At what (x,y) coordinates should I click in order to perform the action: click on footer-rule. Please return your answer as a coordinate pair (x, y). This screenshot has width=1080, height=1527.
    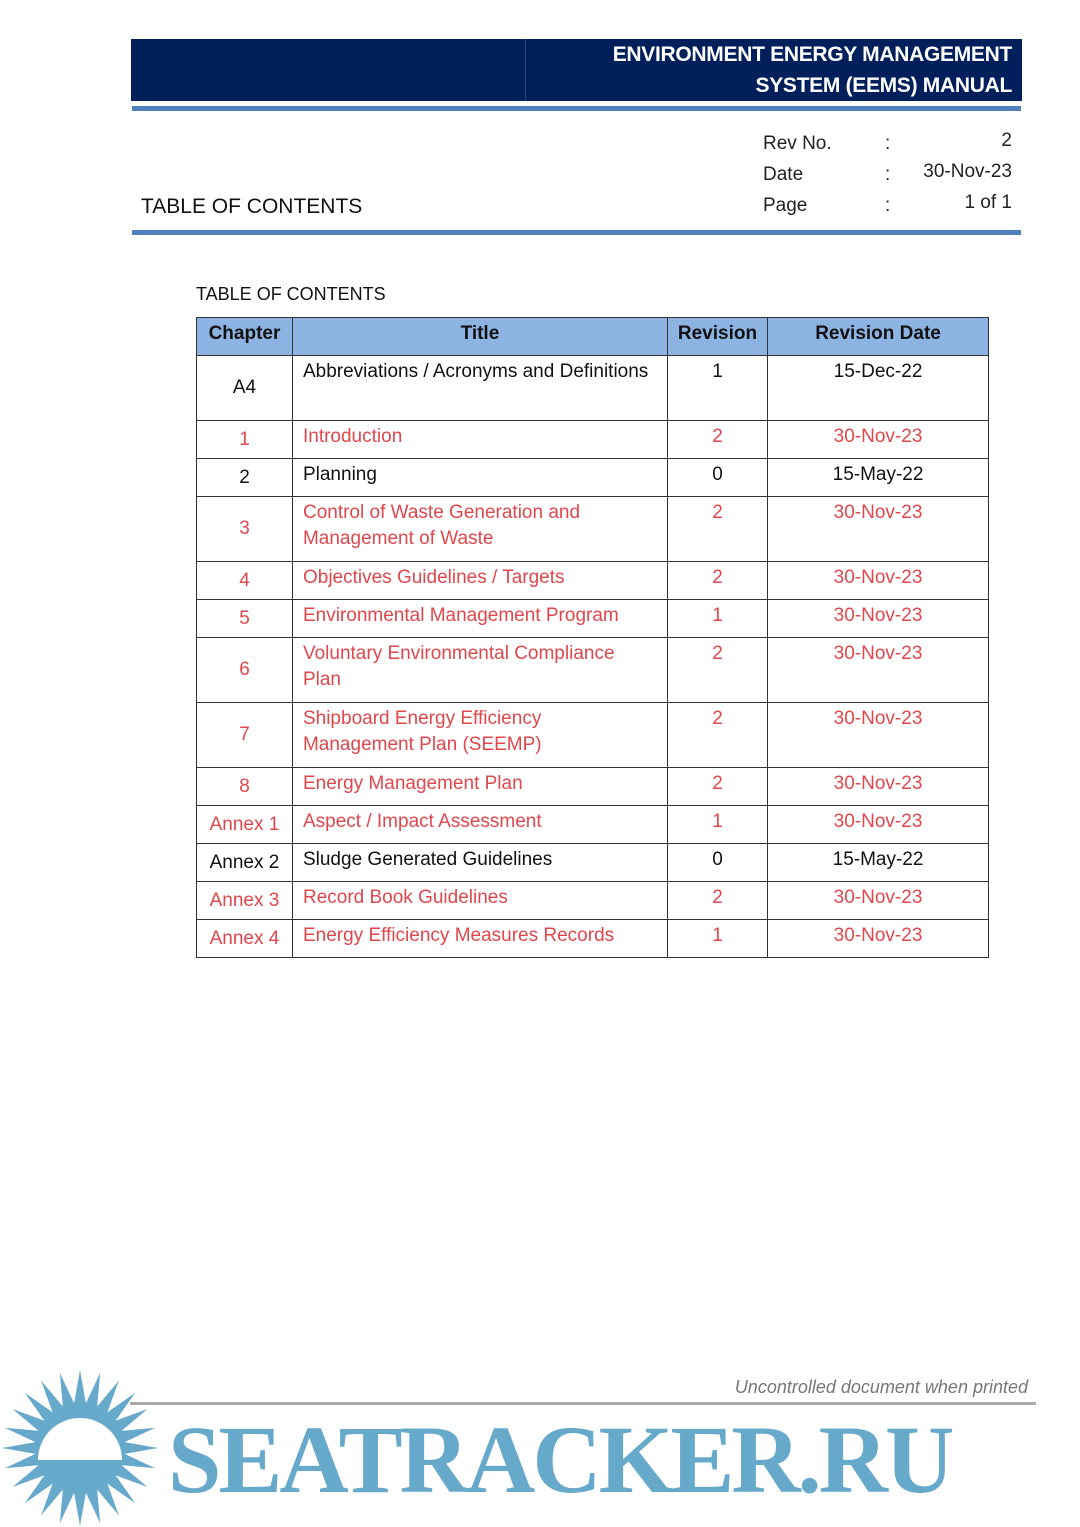
    Looking at the image, I should click on (583, 1403).